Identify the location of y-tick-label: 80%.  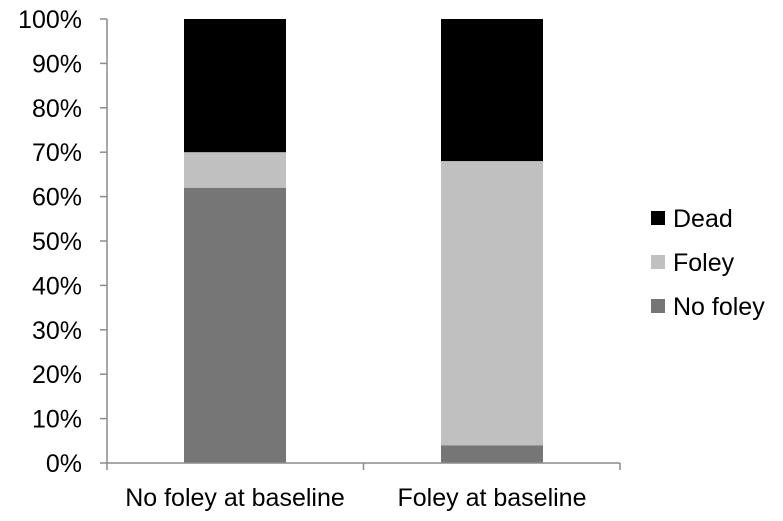
(57, 109).